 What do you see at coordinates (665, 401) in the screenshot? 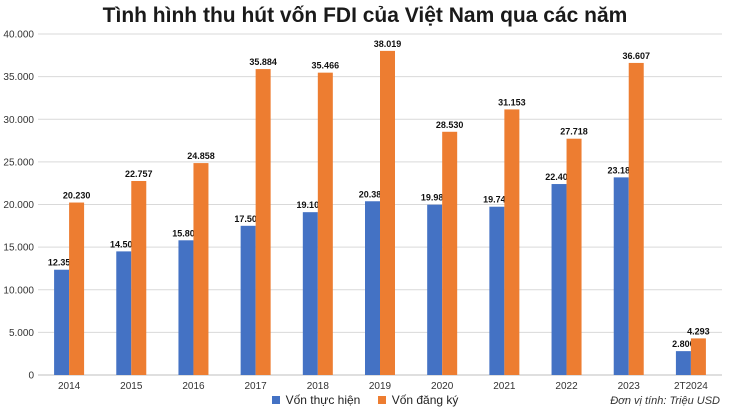
I see `unit-note: Đơn vị tính: Triệu USD` at bounding box center [665, 401].